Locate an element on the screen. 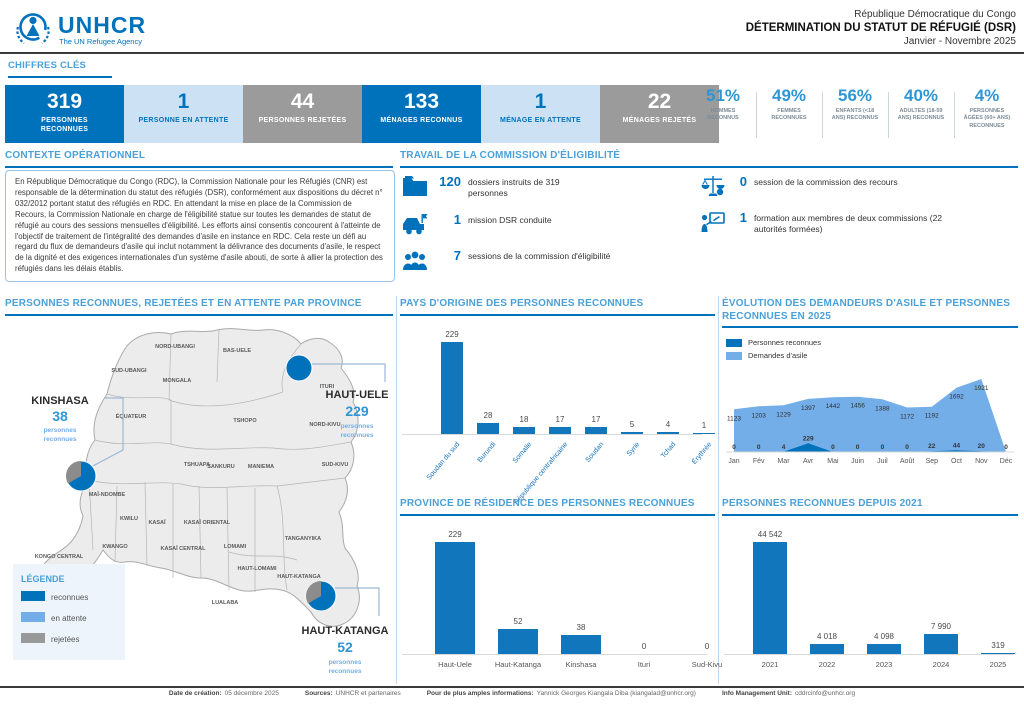  bar-value-label: 229 is located at coordinates (452, 334).